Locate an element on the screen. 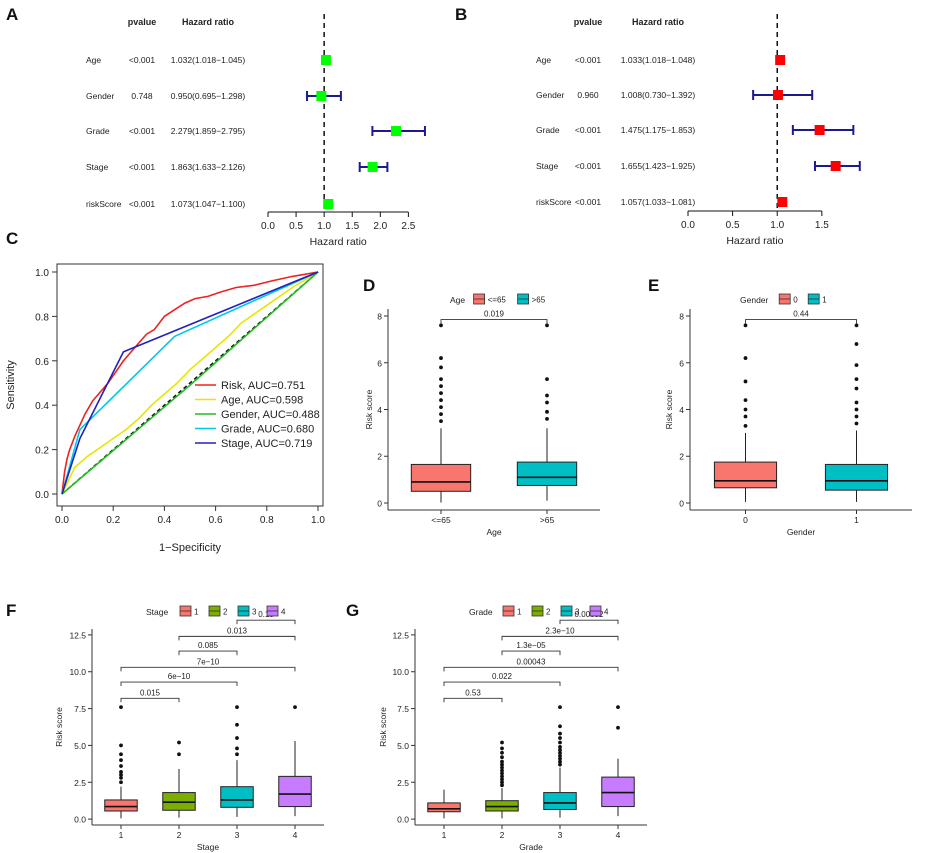 The width and height of the screenshot is (941, 853). comparison-pvalue: 0.00032 is located at coordinates (589, 614).